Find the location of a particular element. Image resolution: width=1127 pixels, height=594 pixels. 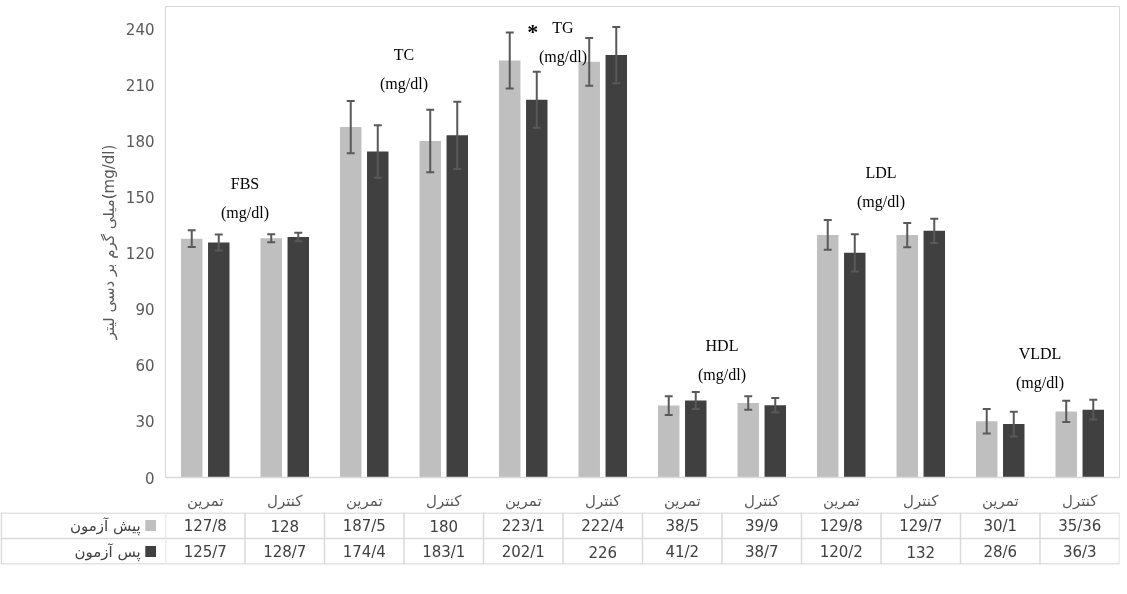

data-label: 36/3 is located at coordinates (1079, 551).